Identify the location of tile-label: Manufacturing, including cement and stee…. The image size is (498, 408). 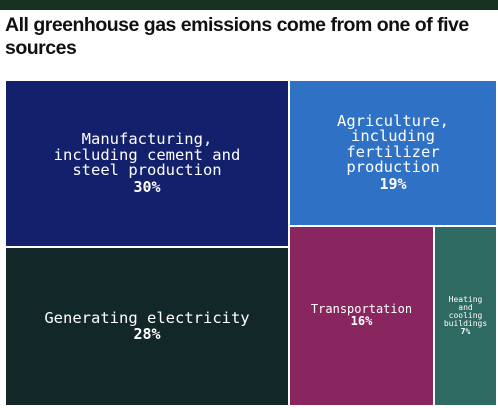
(147, 154).